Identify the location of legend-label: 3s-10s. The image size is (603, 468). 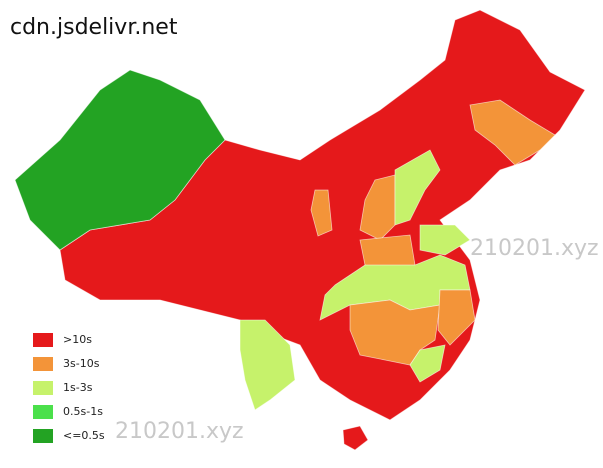
(81, 363).